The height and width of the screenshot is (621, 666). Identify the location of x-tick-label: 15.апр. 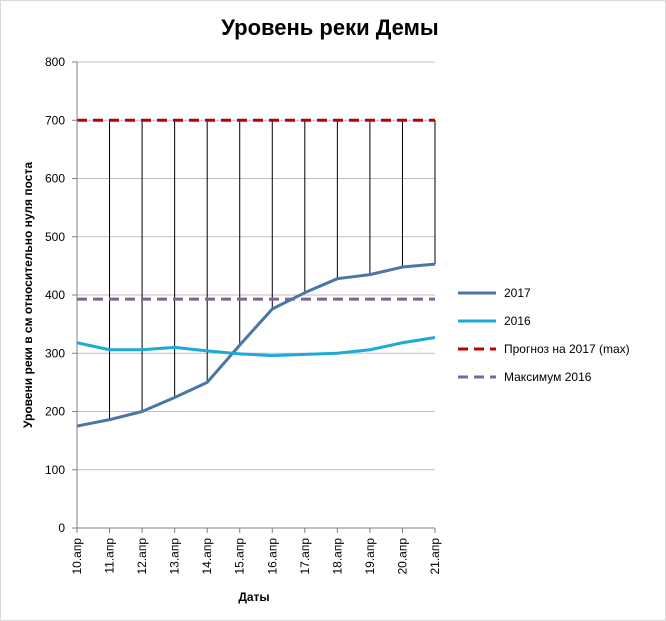
(240, 556).